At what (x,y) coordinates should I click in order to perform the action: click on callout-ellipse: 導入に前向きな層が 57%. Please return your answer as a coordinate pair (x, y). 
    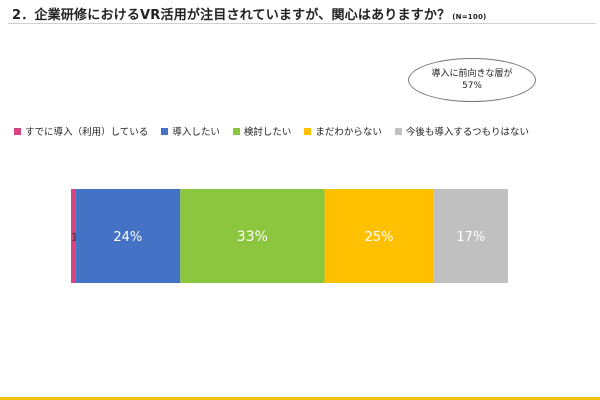
    Looking at the image, I should click on (472, 80).